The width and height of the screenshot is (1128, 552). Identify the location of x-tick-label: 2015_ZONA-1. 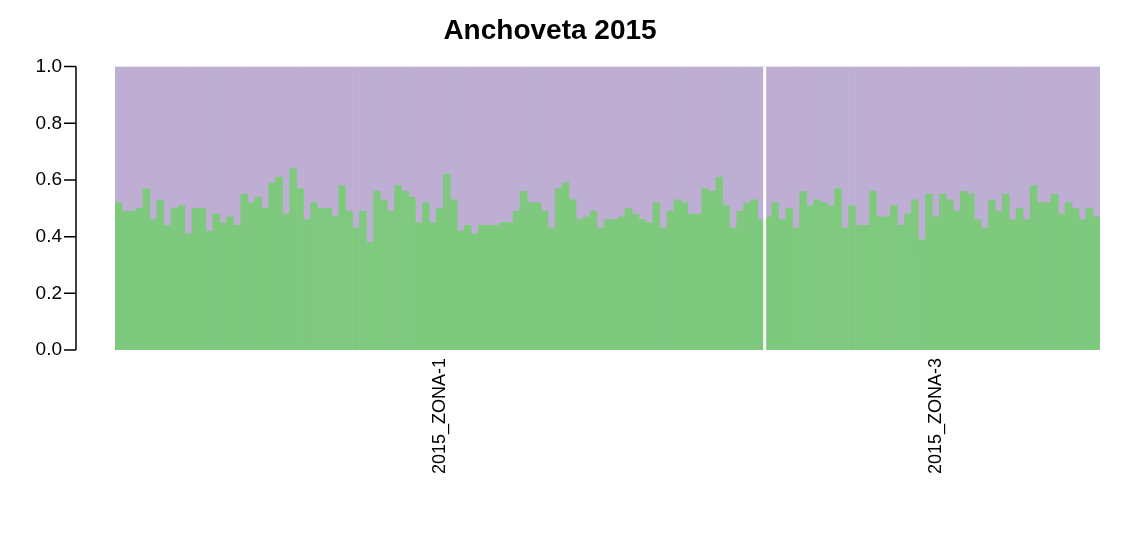
(439, 416).